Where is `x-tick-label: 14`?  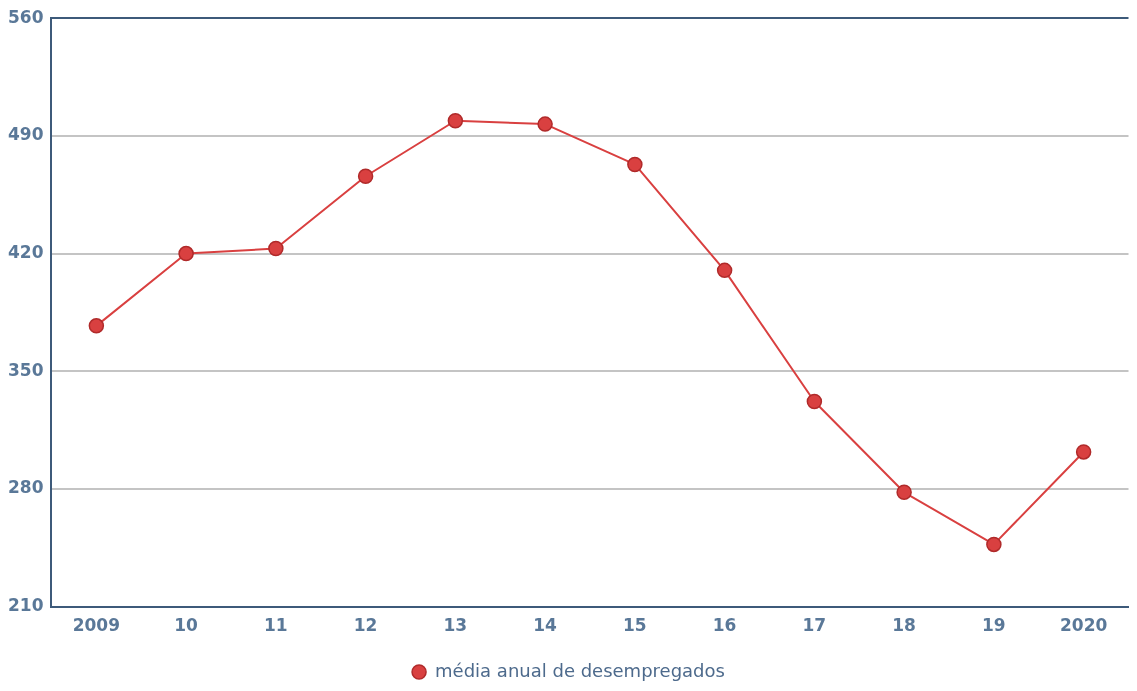 x-tick-label: 14 is located at coordinates (545, 625).